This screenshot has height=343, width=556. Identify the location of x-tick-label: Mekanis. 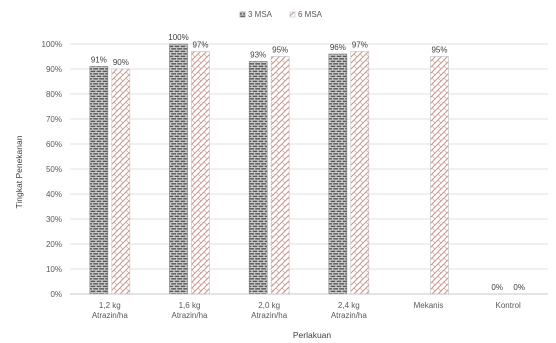
(429, 305).